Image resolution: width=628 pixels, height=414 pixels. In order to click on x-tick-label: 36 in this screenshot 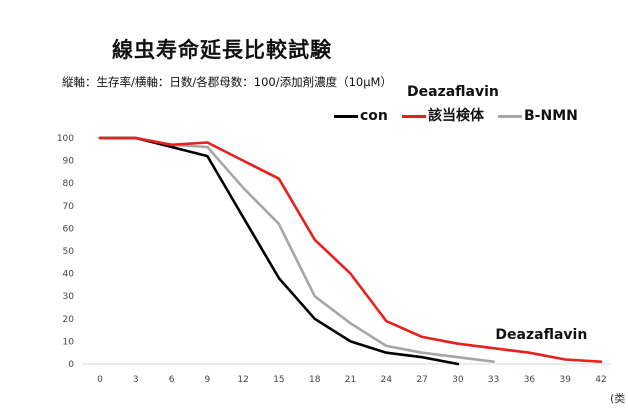, I will do `click(530, 380)`.